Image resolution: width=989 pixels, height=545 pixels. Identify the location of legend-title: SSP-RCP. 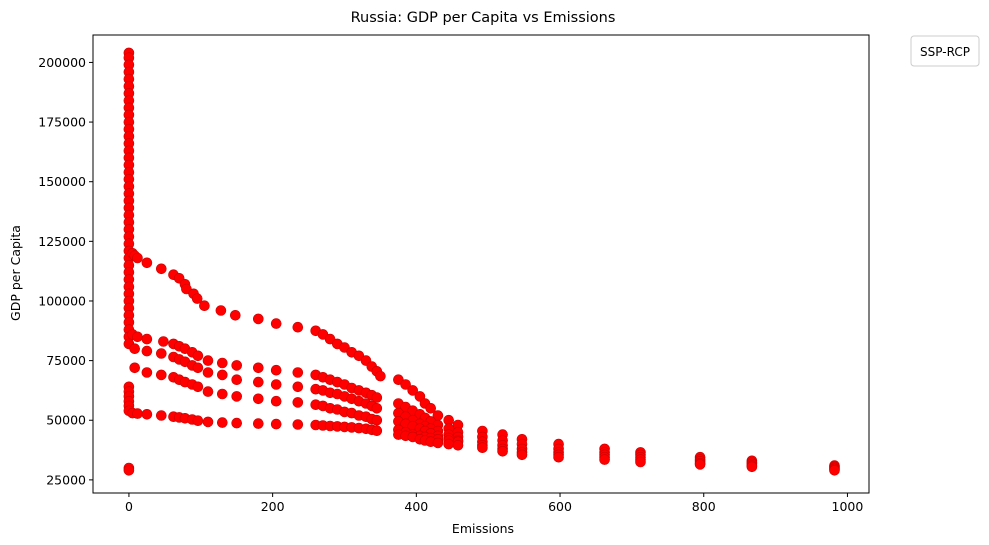
(945, 52).